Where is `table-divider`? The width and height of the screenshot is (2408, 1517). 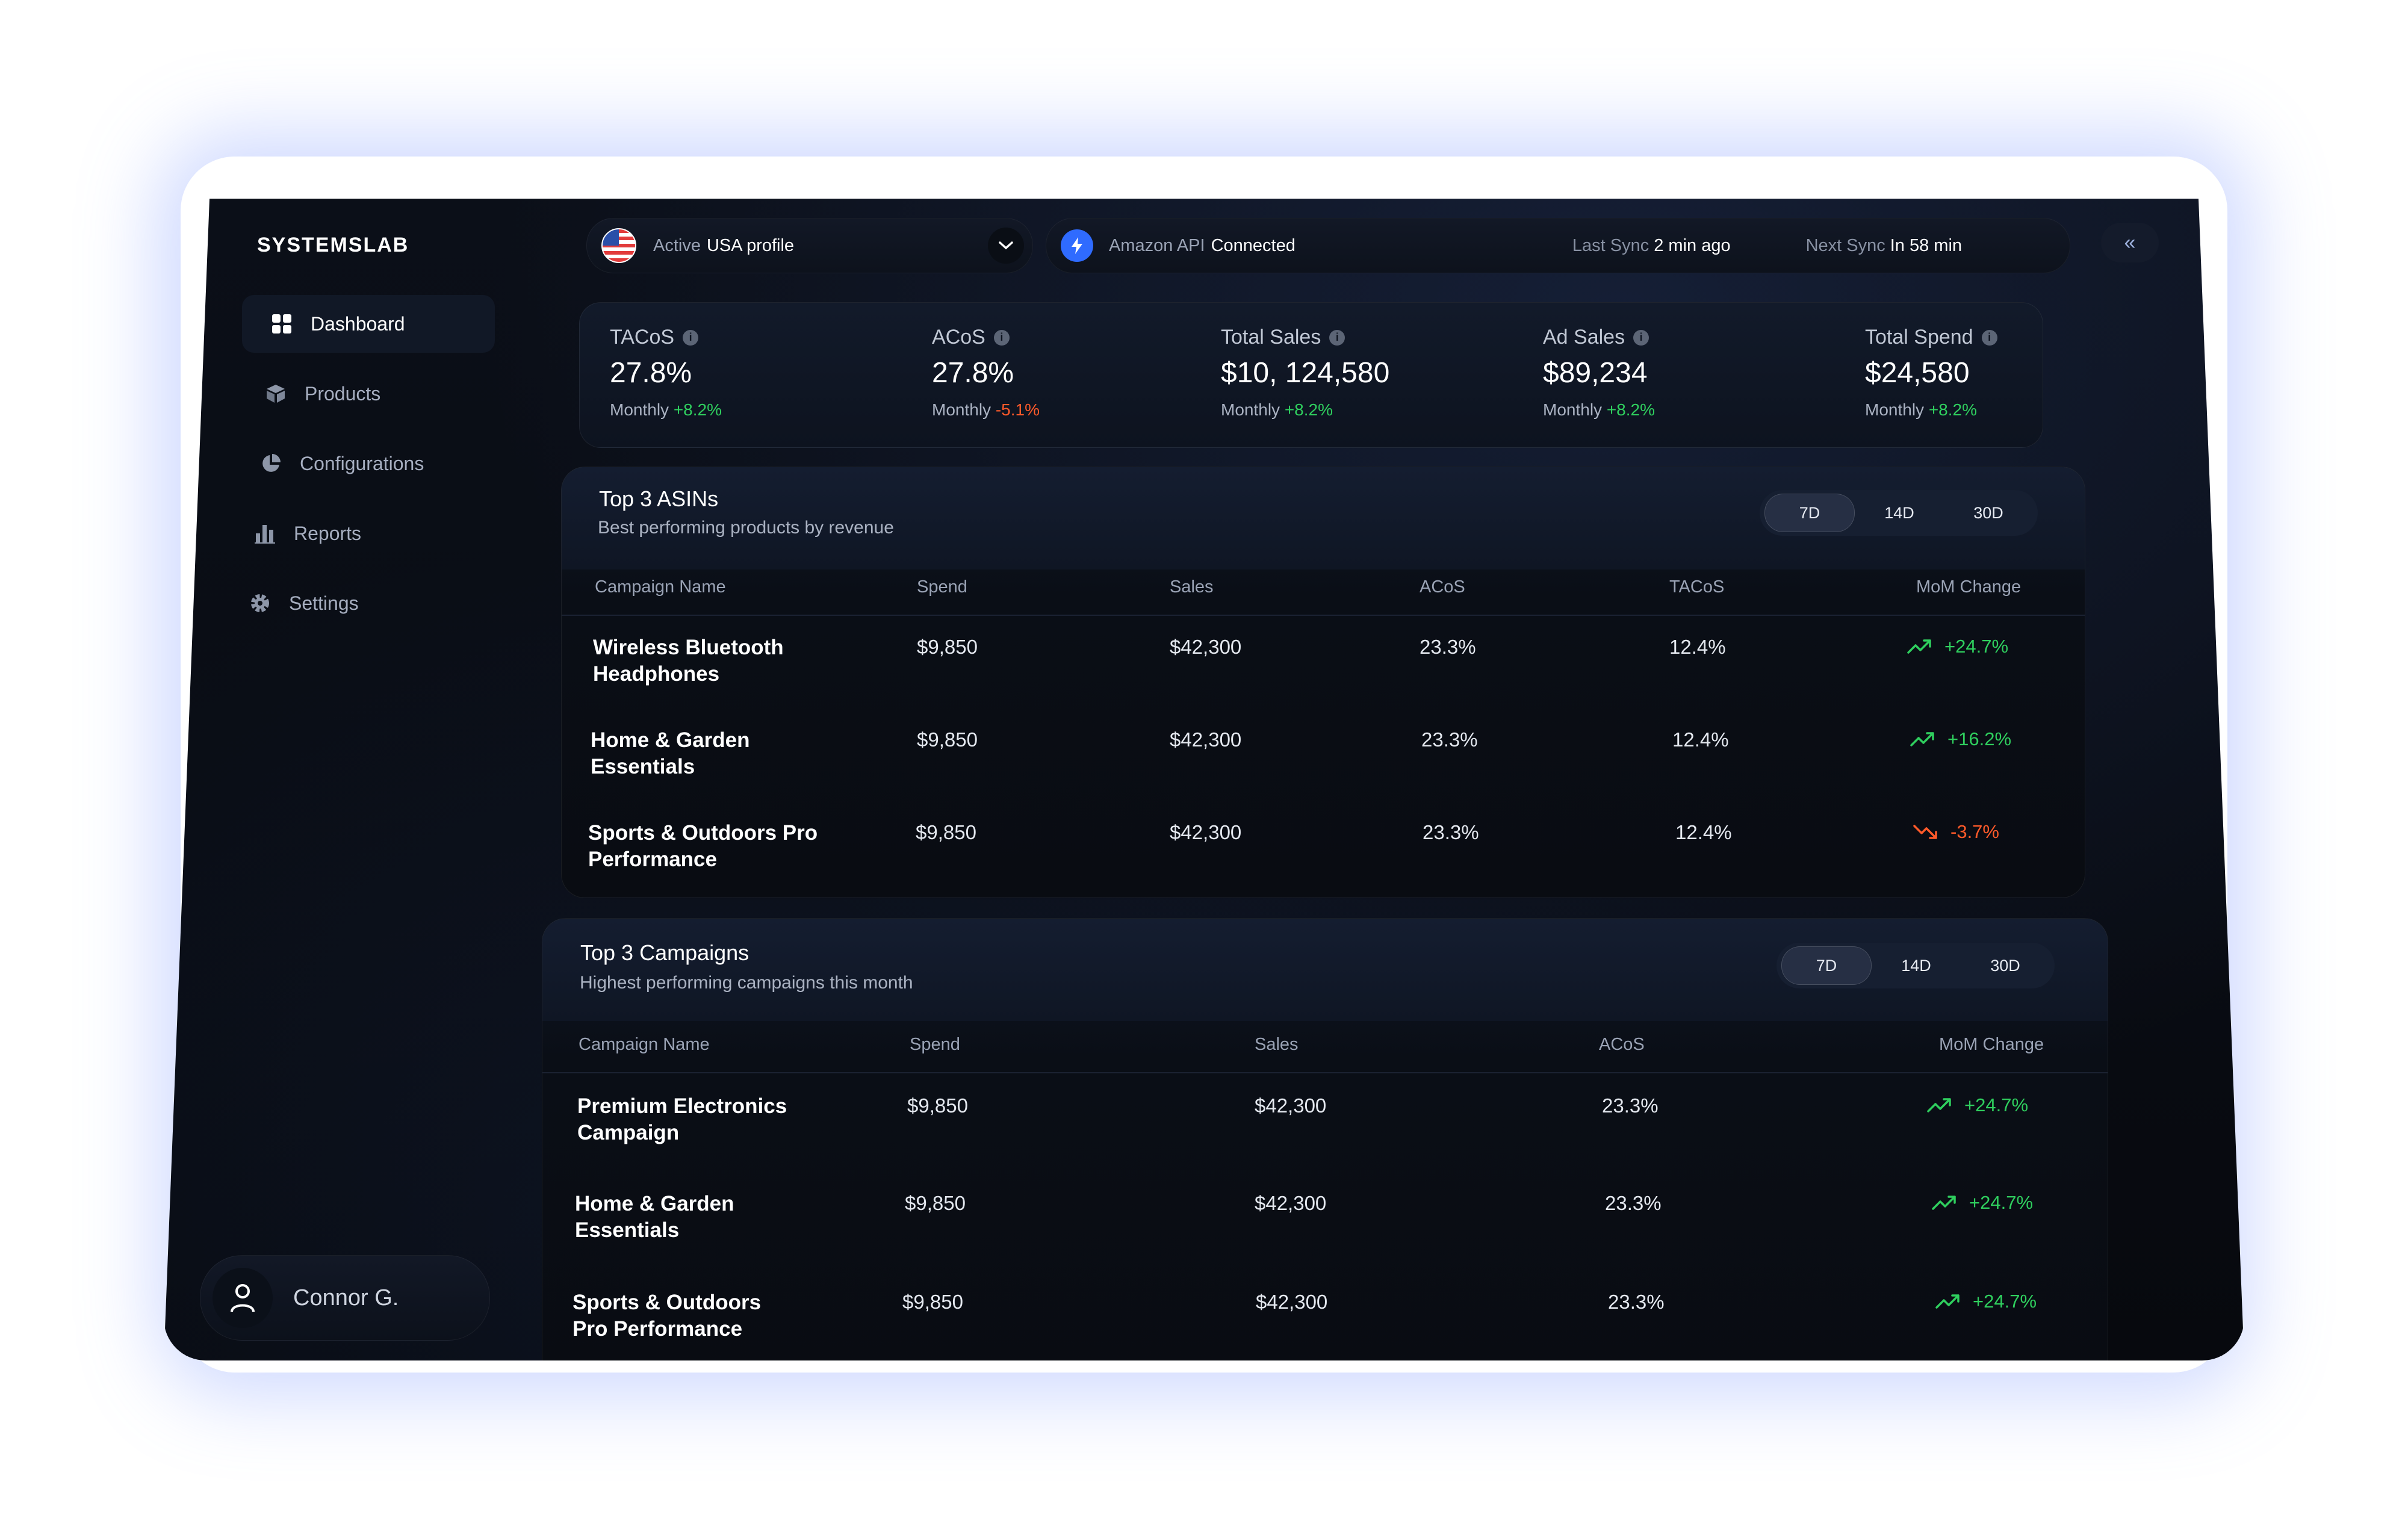 table-divider is located at coordinates (1323, 615).